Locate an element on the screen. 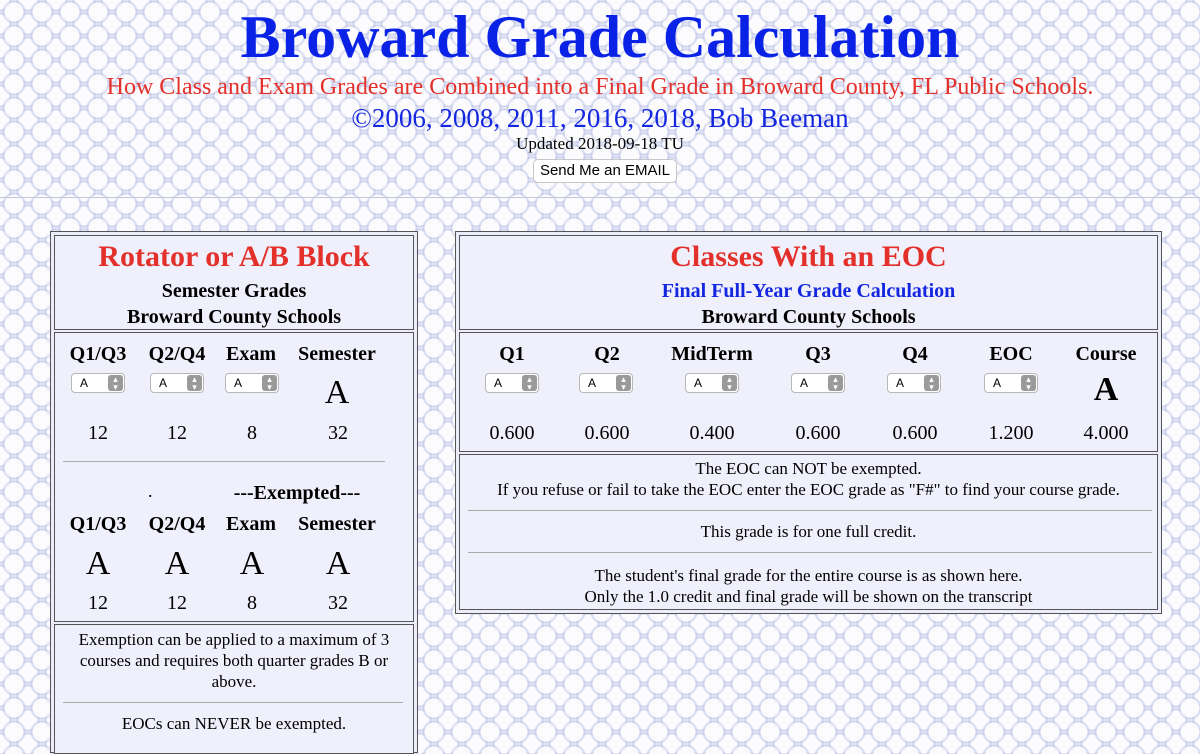  exam-grade-select: A ▴ ▾ is located at coordinates (252, 383).